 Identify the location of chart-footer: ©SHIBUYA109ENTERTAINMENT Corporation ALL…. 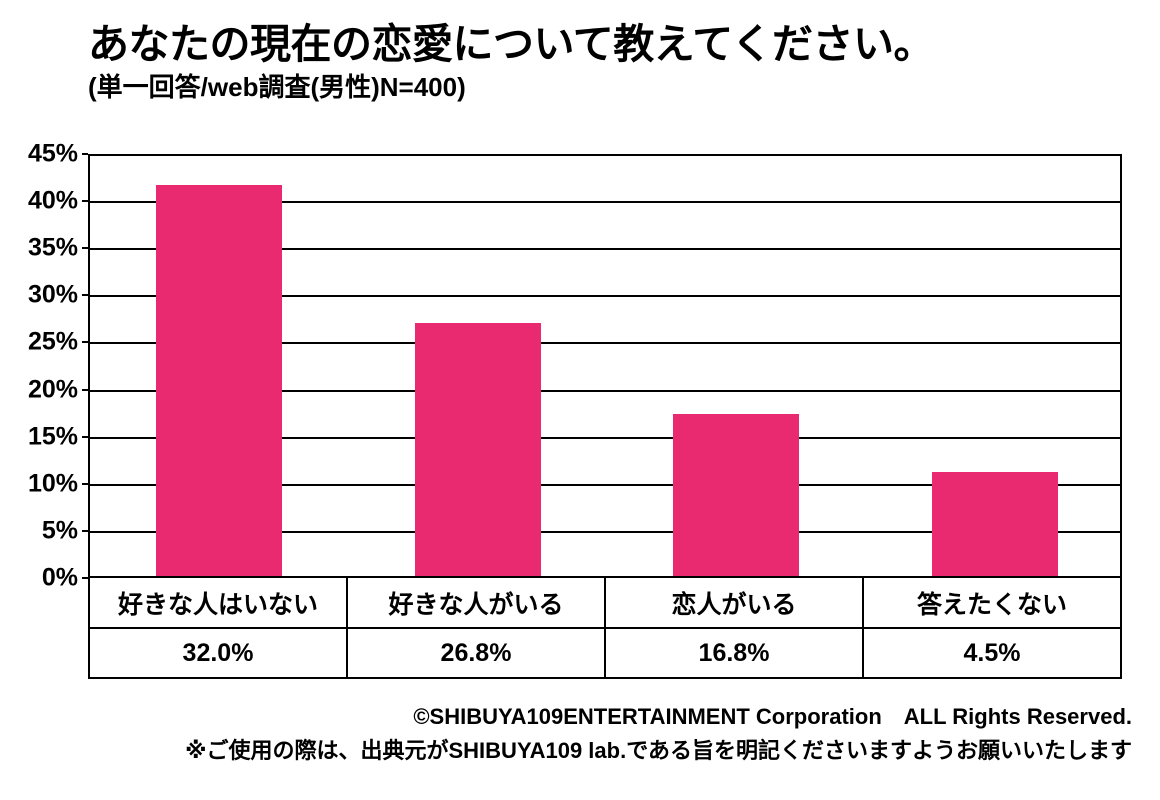
(580, 734).